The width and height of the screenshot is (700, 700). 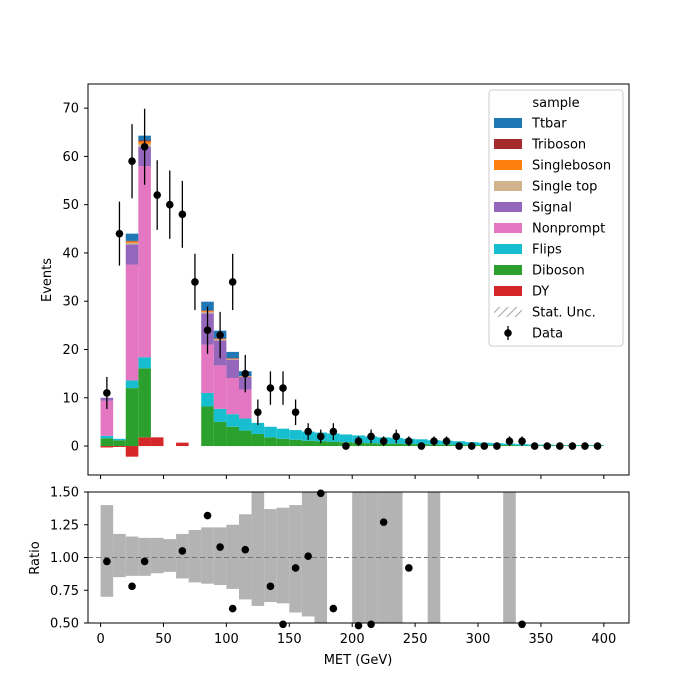 What do you see at coordinates (64, 525) in the screenshot?
I see `ratio-y-tick-label: 1.25` at bounding box center [64, 525].